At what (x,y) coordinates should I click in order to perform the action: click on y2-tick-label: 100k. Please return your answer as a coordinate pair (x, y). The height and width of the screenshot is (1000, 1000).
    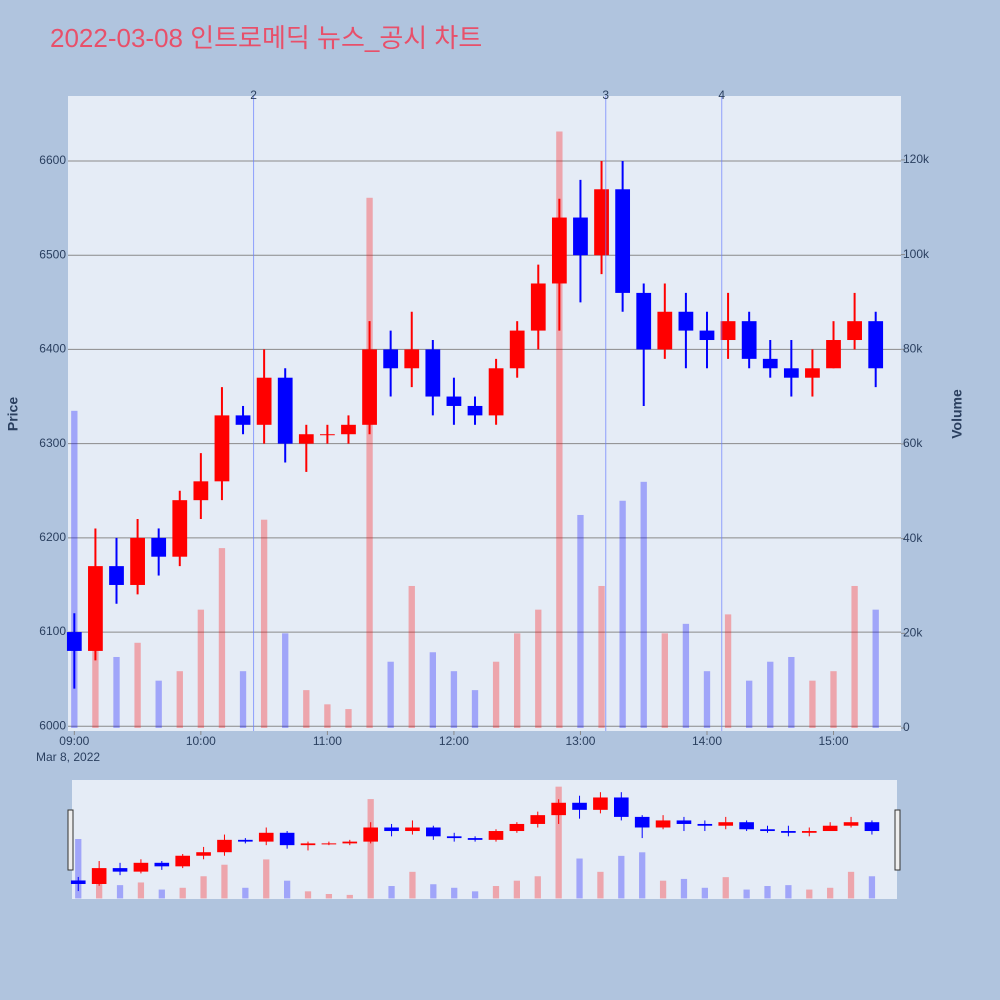
    Looking at the image, I should click on (916, 254).